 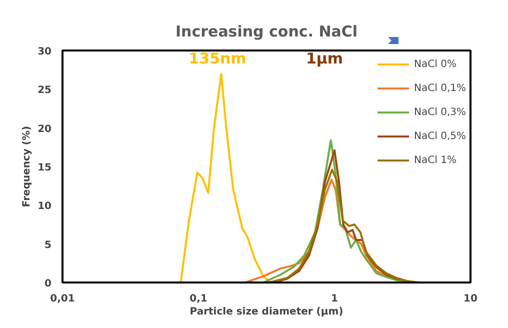 I want to click on y-tick-label: 0, so click(x=48, y=284).